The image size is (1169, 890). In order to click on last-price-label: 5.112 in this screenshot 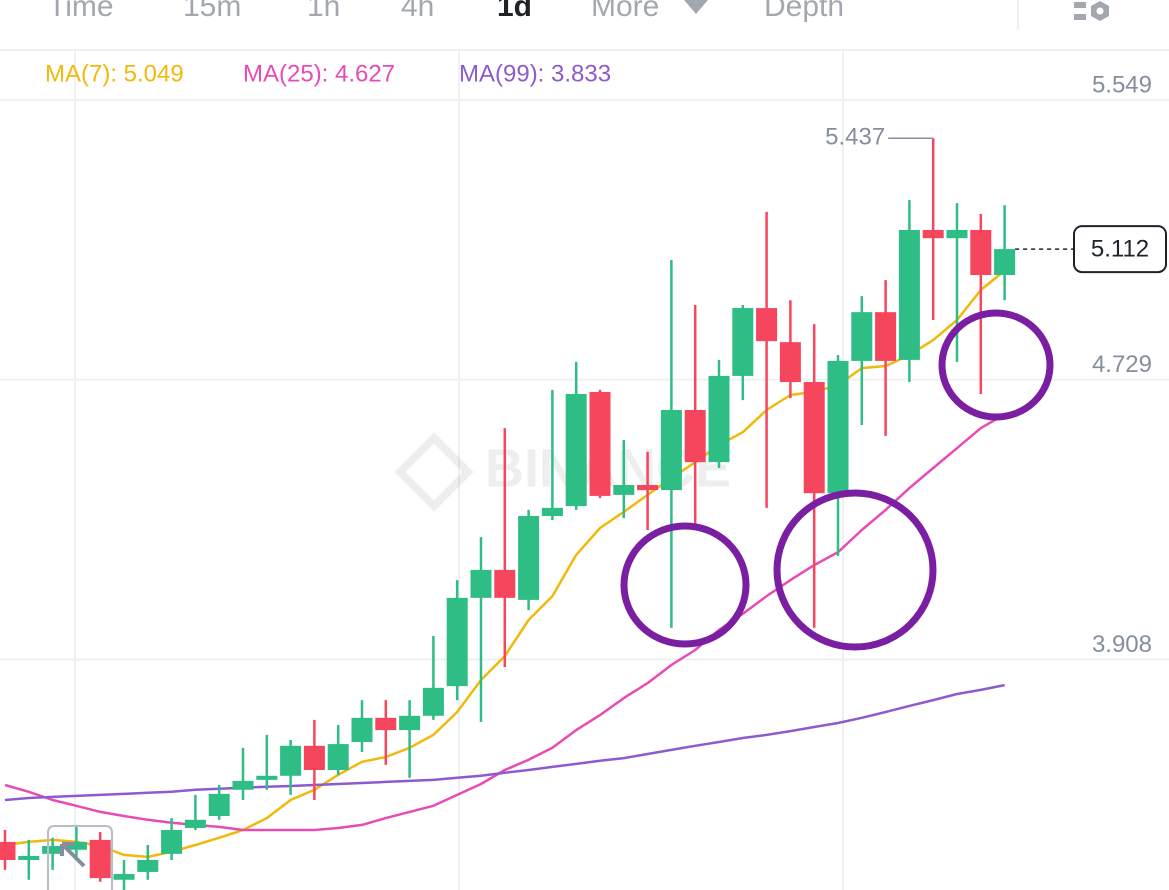, I will do `click(1120, 248)`.